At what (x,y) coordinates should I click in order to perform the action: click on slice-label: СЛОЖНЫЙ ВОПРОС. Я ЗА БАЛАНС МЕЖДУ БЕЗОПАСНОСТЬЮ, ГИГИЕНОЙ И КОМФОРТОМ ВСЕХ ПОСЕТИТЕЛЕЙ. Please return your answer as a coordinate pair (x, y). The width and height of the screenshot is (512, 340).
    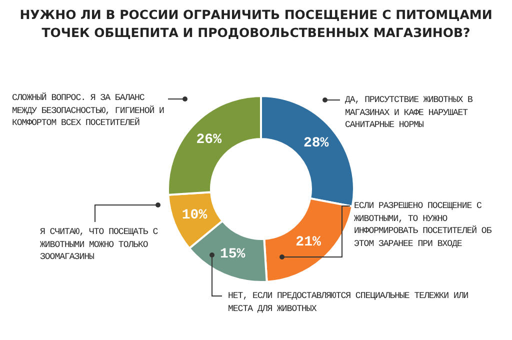
    Looking at the image, I should click on (88, 111).